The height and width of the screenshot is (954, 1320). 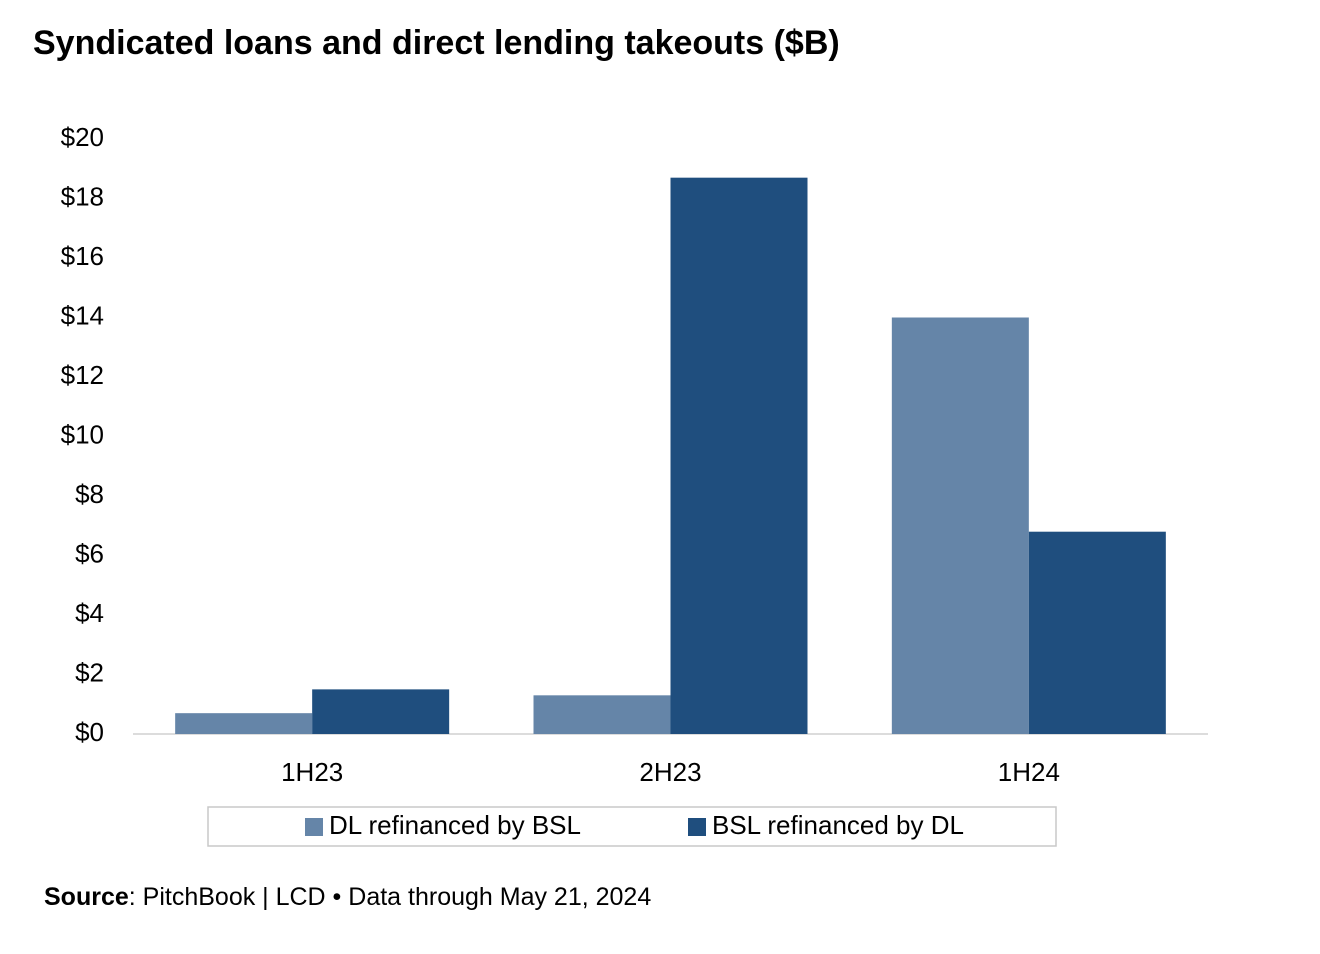 What do you see at coordinates (670, 772) in the screenshot?
I see `x-tick-label: 2H23` at bounding box center [670, 772].